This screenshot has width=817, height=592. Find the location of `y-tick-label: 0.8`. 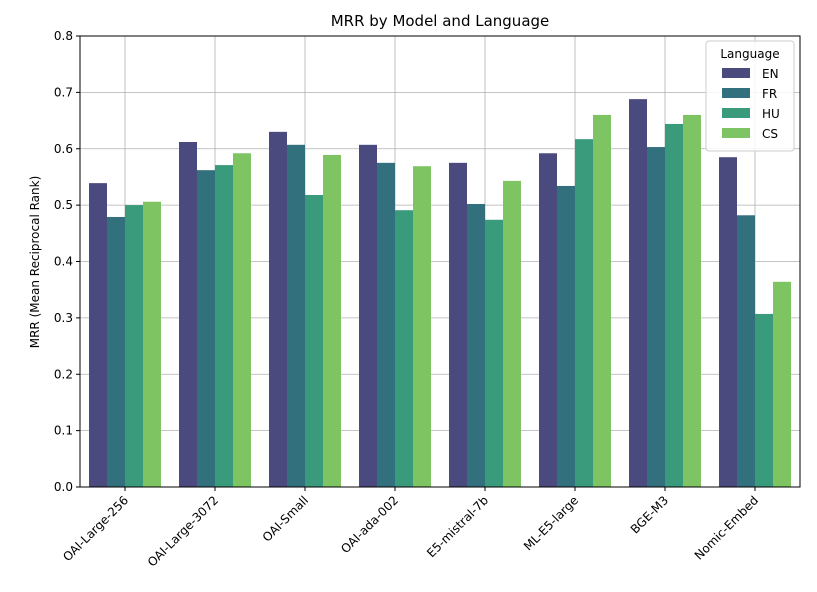

y-tick-label: 0.8 is located at coordinates (63, 36).